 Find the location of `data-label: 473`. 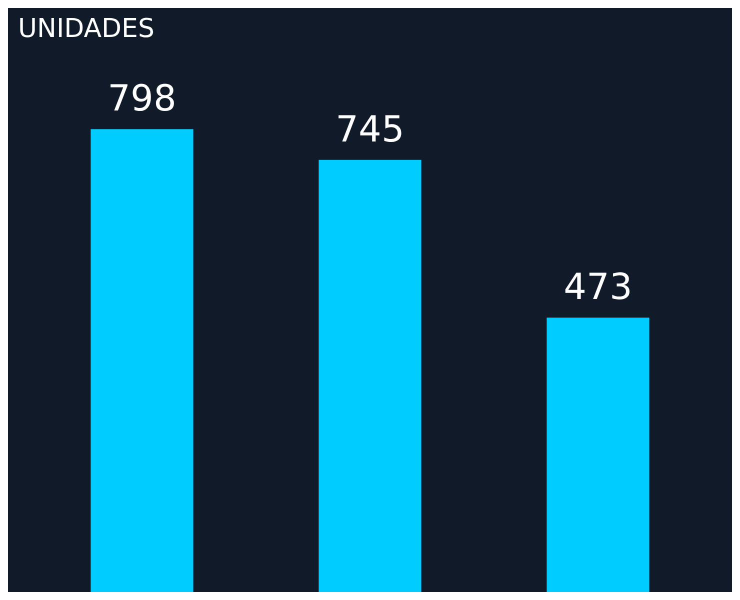

data-label: 473 is located at coordinates (598, 287).